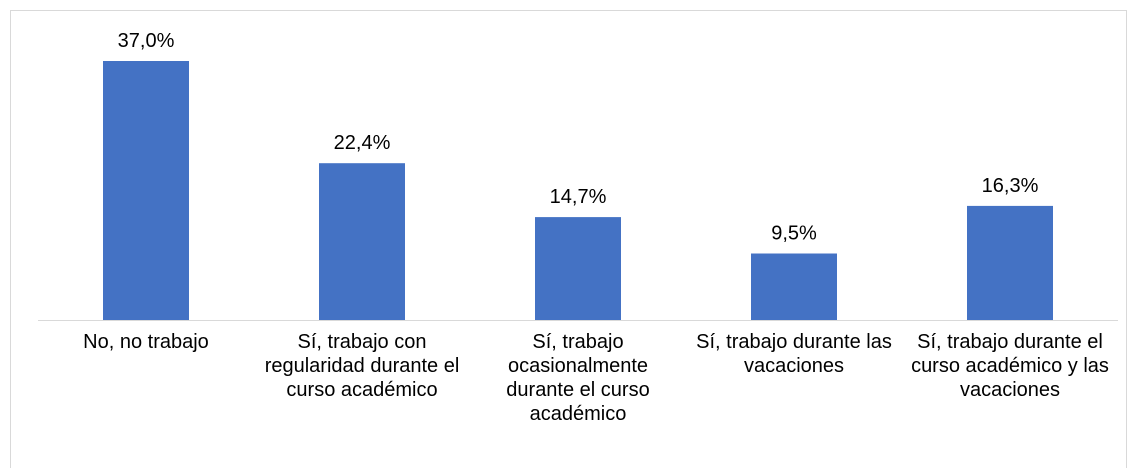  What do you see at coordinates (1010, 186) in the screenshot?
I see `data-label: 16,3%` at bounding box center [1010, 186].